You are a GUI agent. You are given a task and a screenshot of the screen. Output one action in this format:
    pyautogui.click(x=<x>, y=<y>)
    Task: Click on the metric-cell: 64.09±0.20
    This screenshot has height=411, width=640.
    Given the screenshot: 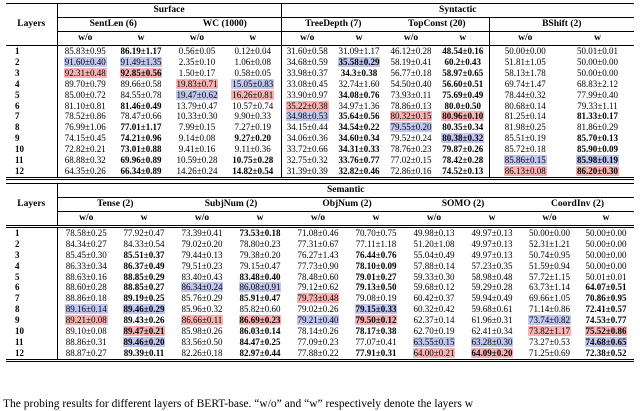 What is the action you would take?
    pyautogui.click(x=492, y=352)
    